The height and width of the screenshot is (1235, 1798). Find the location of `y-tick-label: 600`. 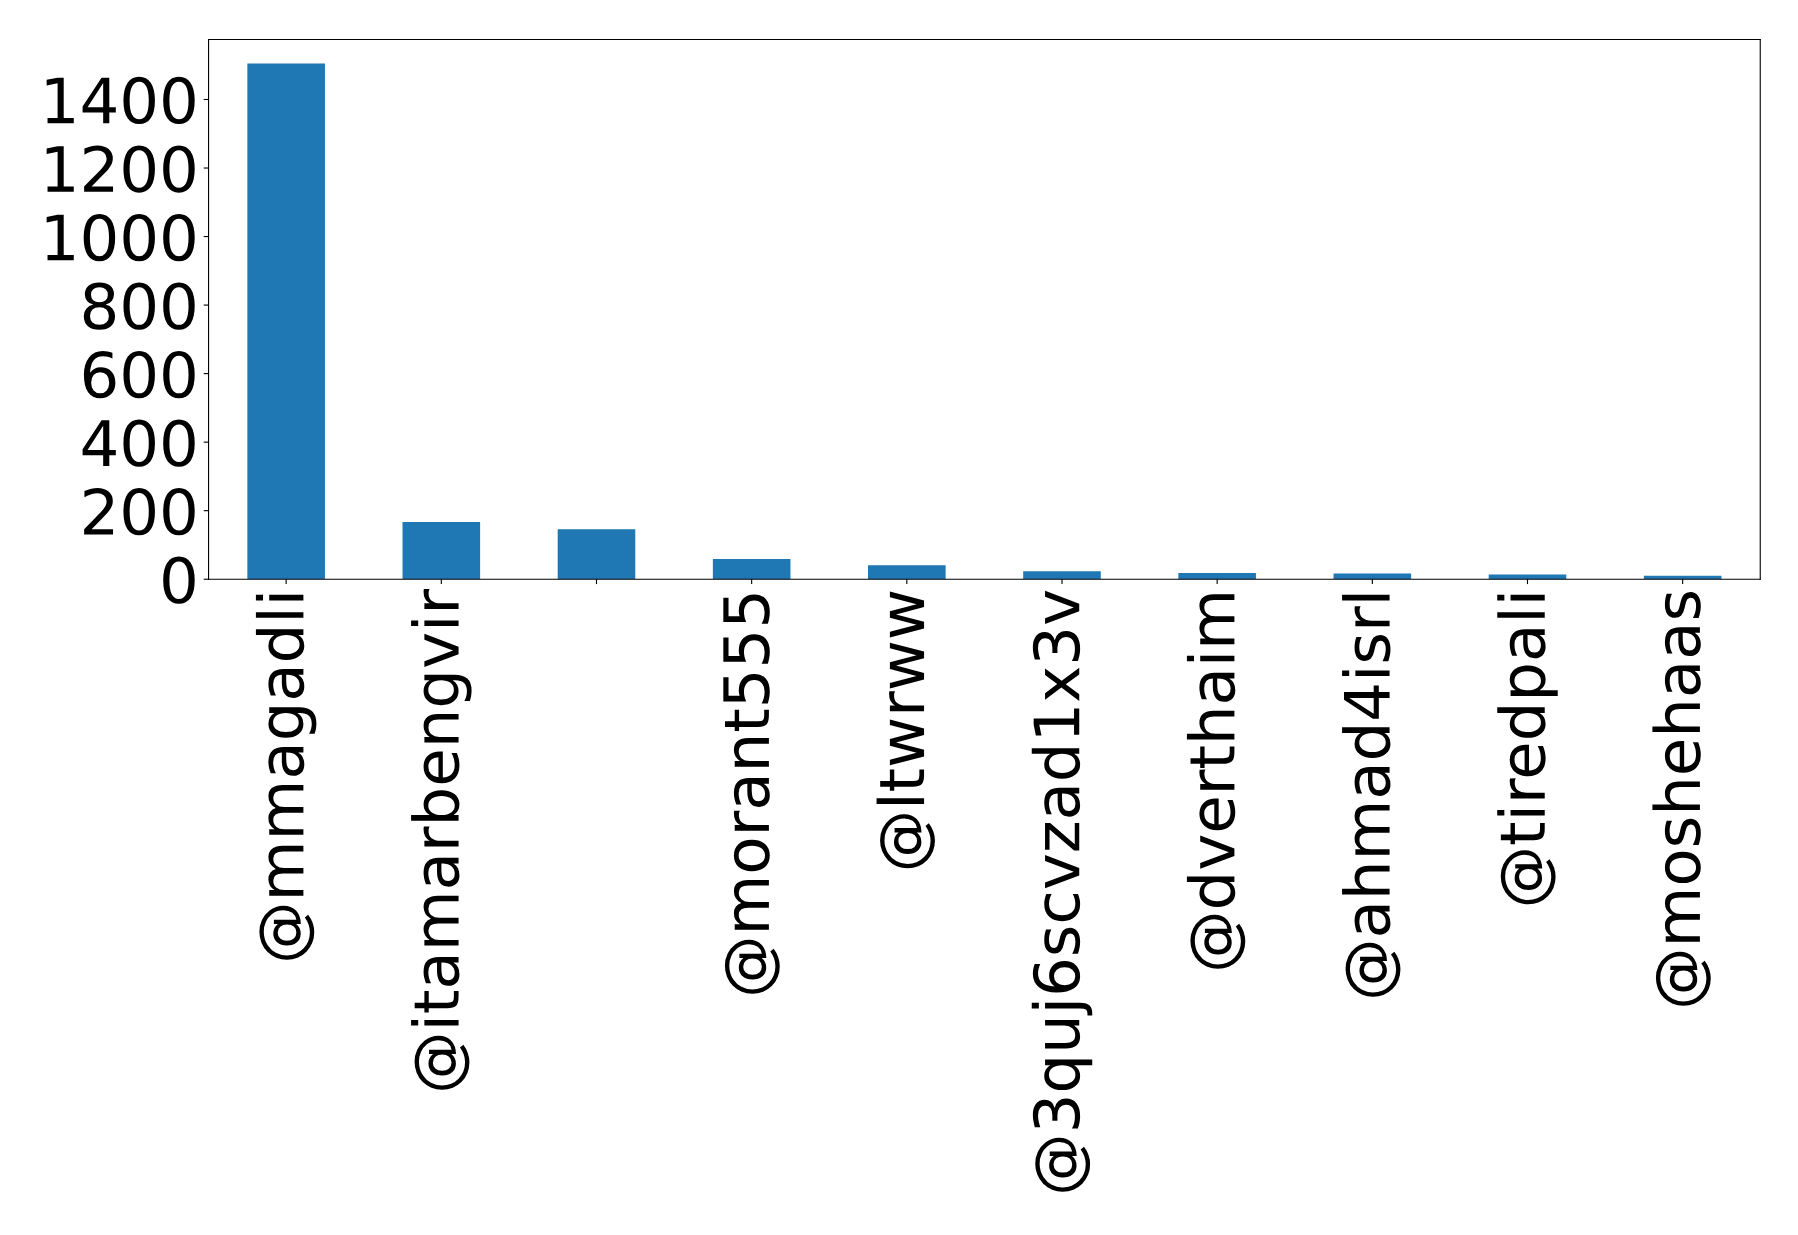

y-tick-label: 600 is located at coordinates (139, 374).